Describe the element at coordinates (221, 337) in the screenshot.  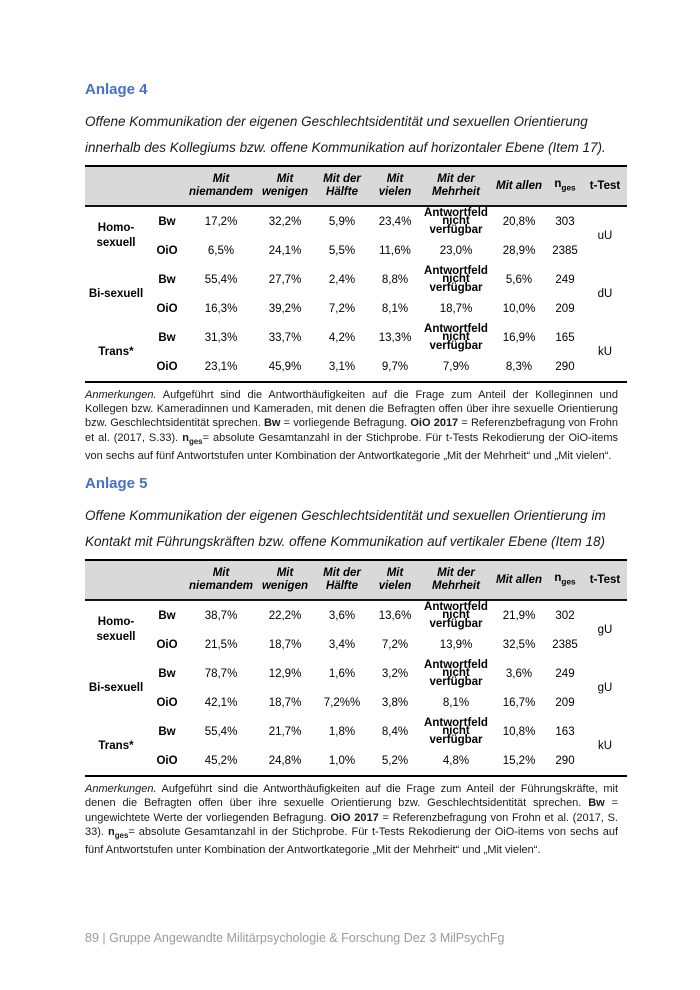
I see `value-cell: 31,3%` at that location.